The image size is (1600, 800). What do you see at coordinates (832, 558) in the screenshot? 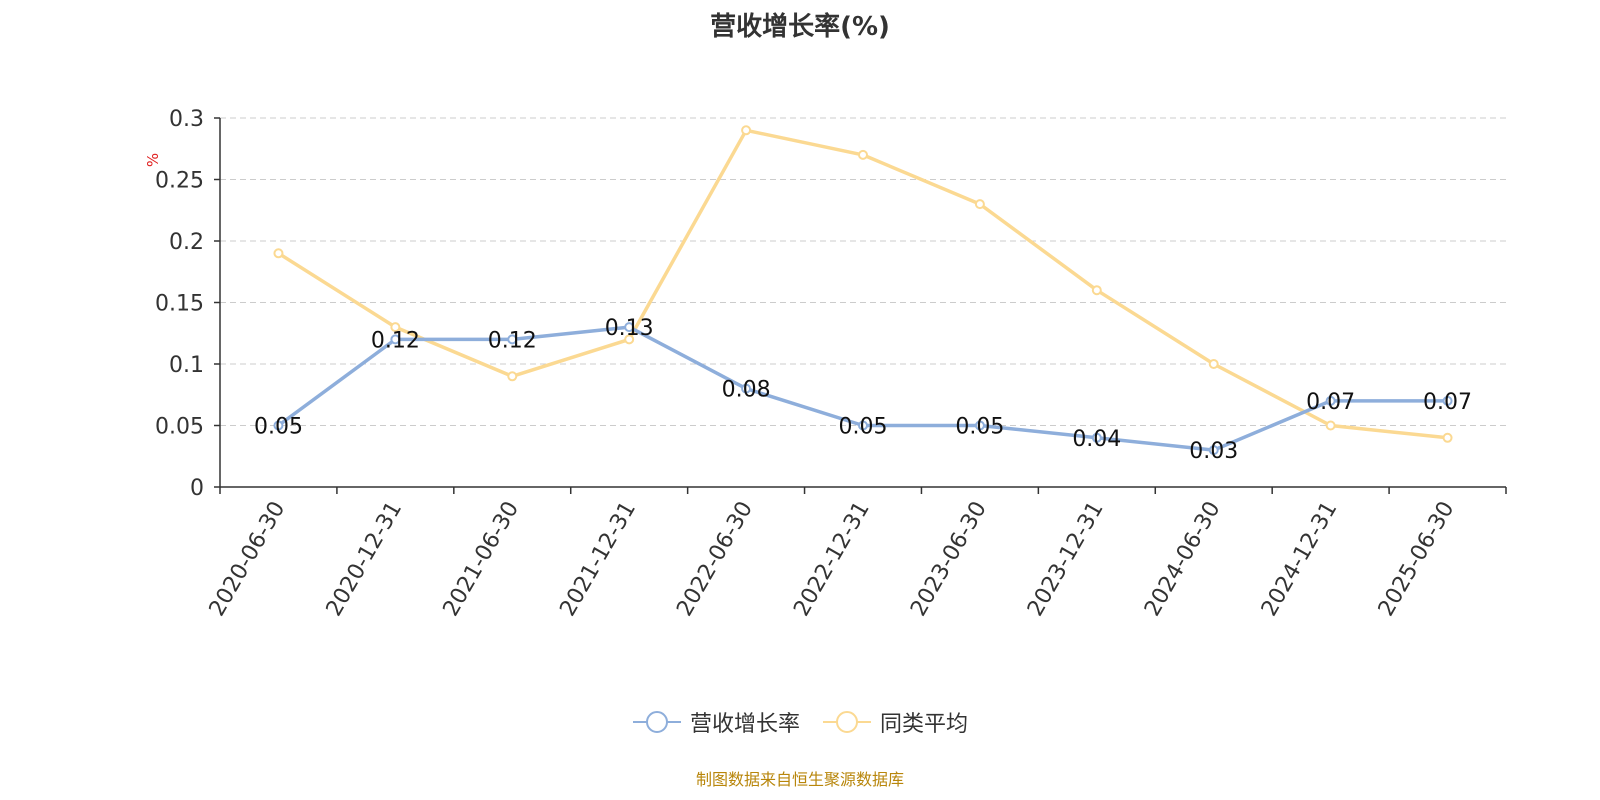
I see `x-tick-label: 2022-12-31` at bounding box center [832, 558].